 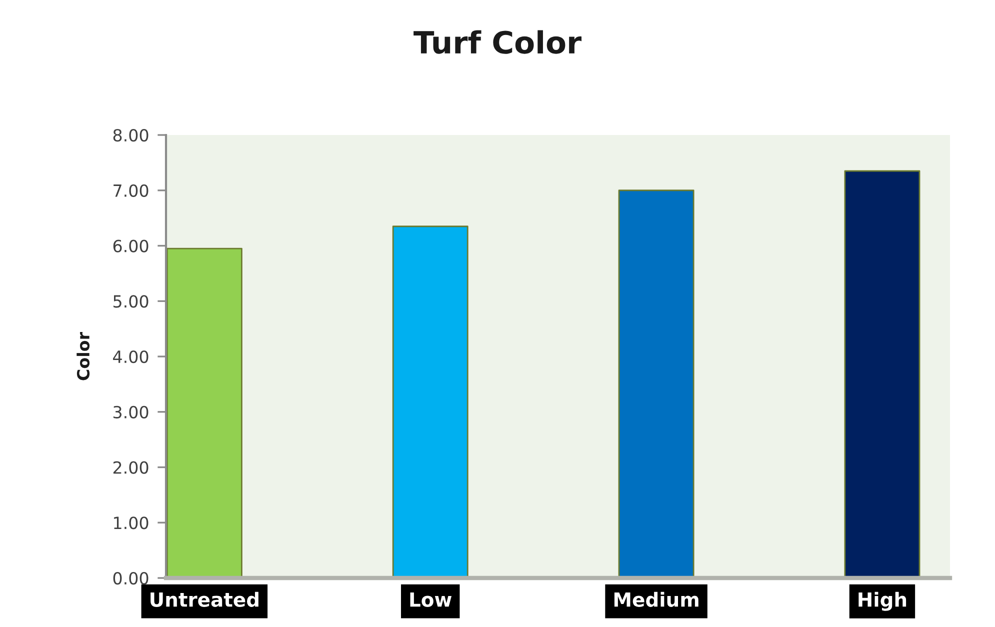 I want to click on y-tick-label: 6.00, so click(x=130, y=246).